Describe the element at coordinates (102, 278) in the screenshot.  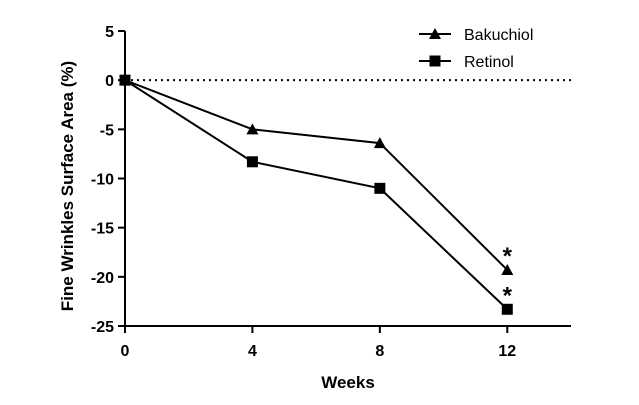
I see `y-tick-label: -20` at that location.